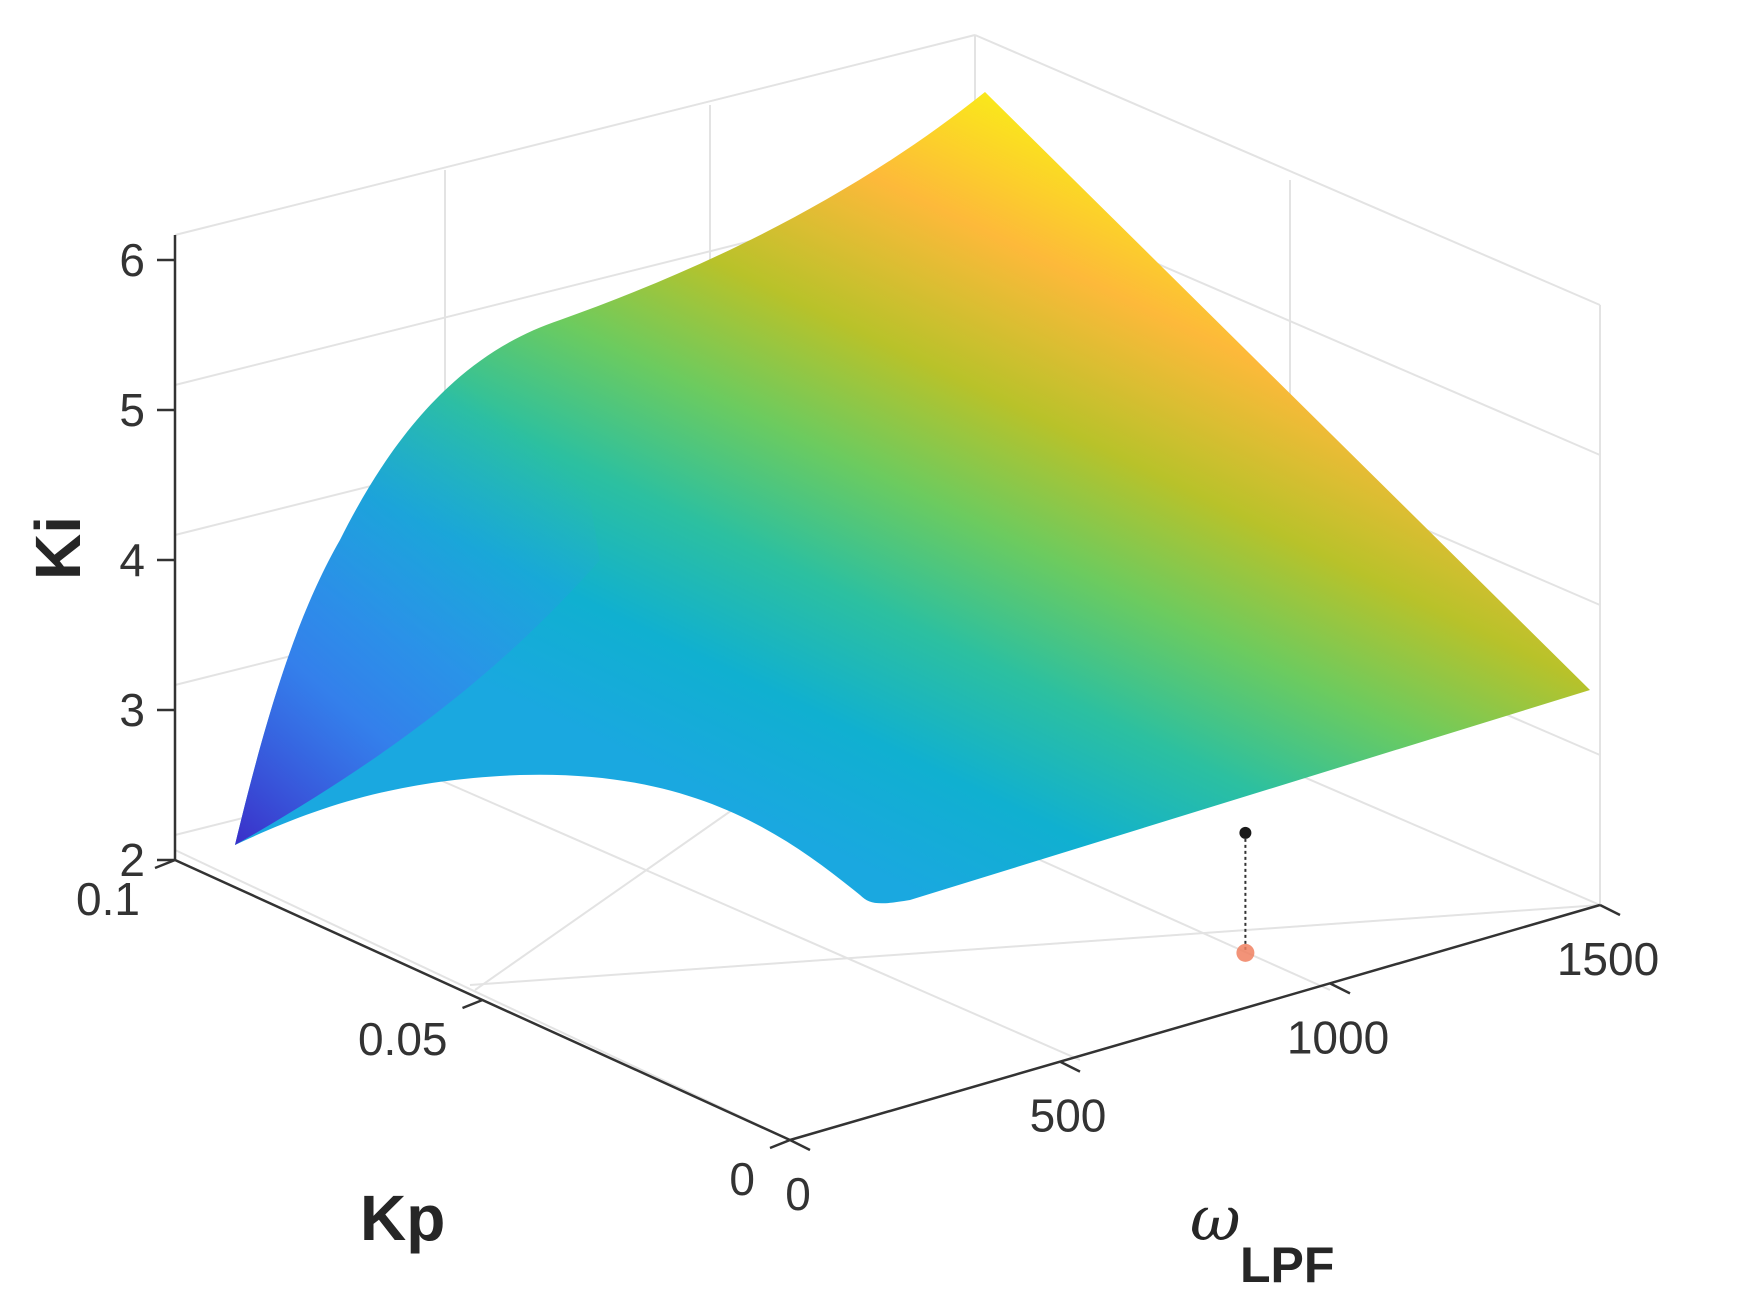 This screenshot has height=1300, width=1760. Describe the element at coordinates (1245, 894) in the screenshot. I see `marked-point-group` at that location.